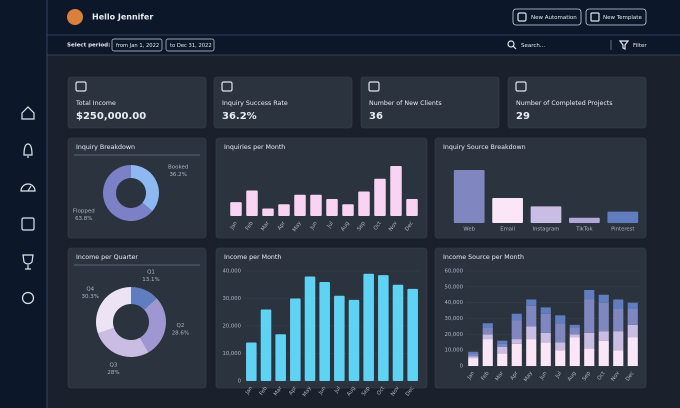  Describe the element at coordinates (523, 116) in the screenshot. I see `kpi-value: 29` at that location.